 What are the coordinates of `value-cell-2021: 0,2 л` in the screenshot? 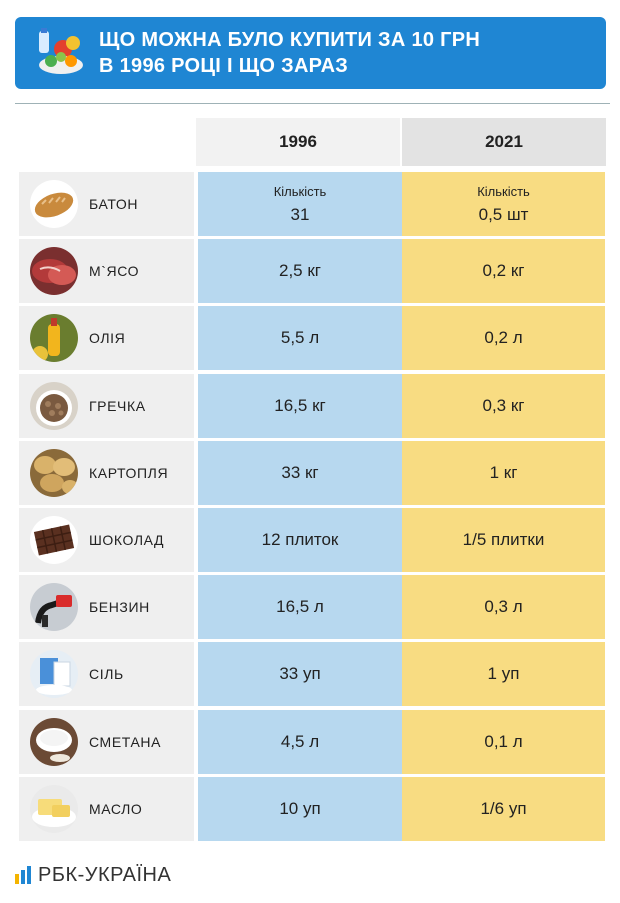 It's located at (503, 338).